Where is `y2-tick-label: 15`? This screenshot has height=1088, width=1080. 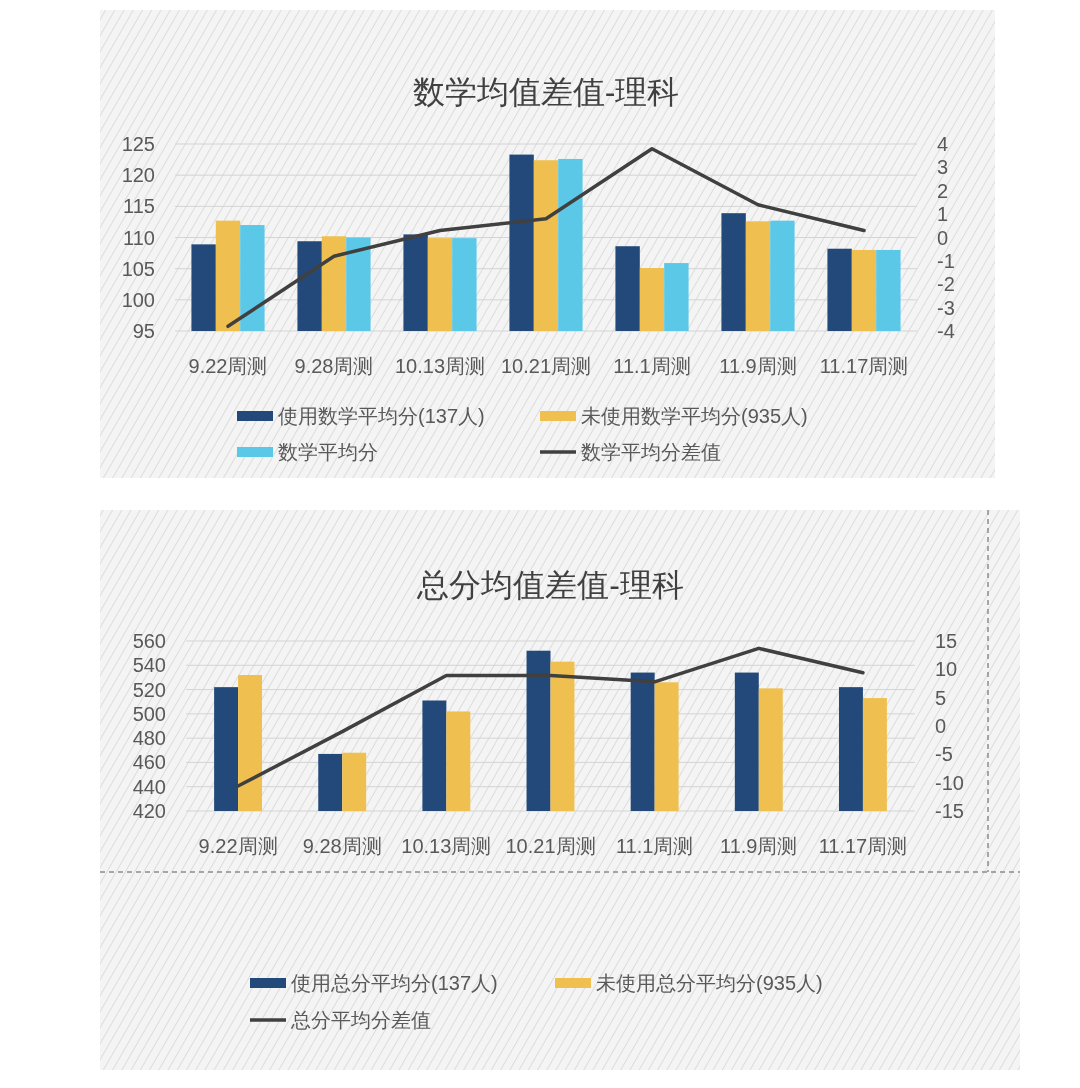
y2-tick-label: 15 is located at coordinates (946, 641).